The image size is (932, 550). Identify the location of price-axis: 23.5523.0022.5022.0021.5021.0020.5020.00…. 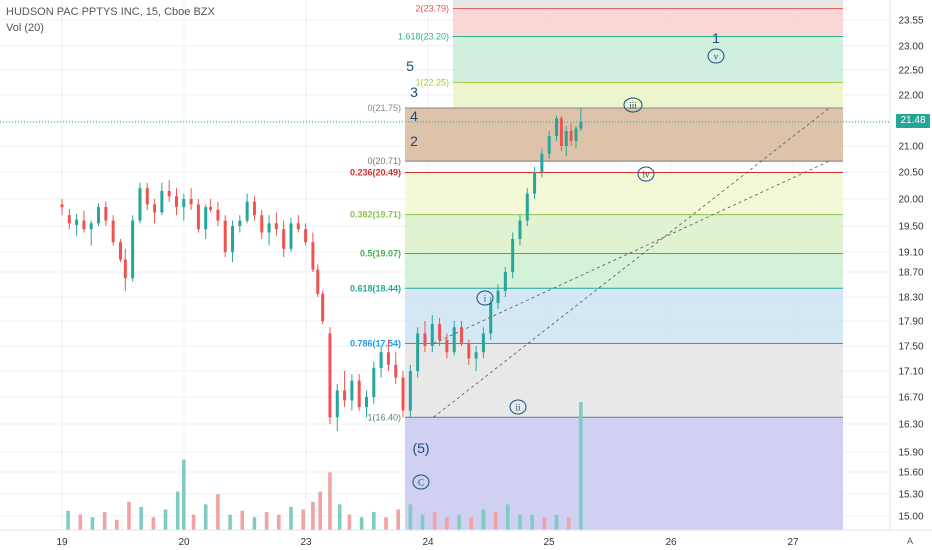
(906, 265).